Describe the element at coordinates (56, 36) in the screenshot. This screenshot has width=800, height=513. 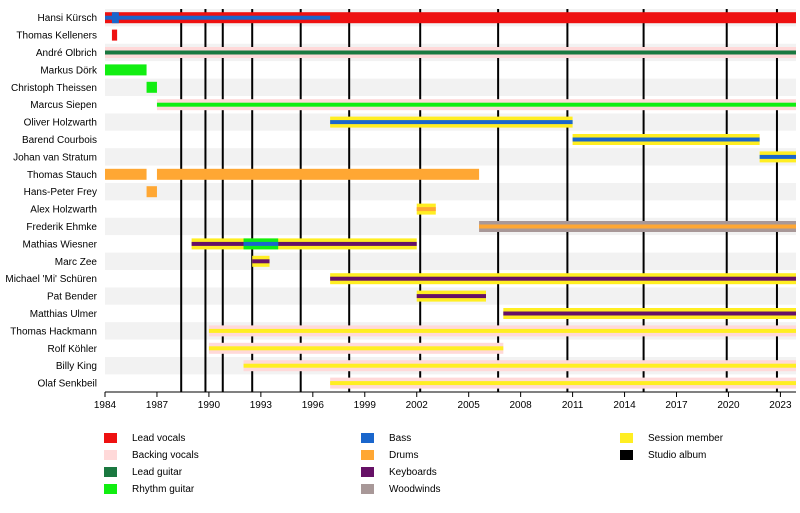
I see `member-name: Thomas Kelleners` at that location.